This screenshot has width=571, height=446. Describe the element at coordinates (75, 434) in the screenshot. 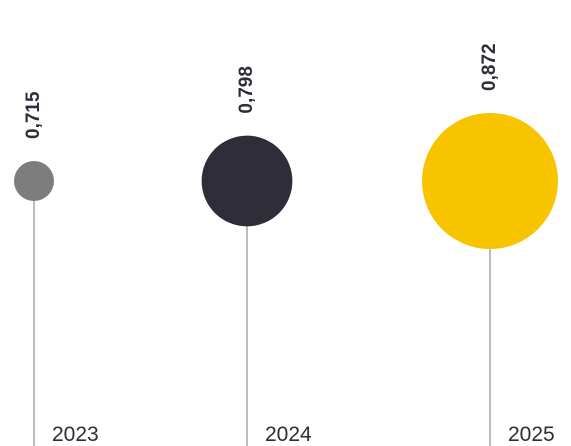

I see `year-label-2023: 2023` at that location.